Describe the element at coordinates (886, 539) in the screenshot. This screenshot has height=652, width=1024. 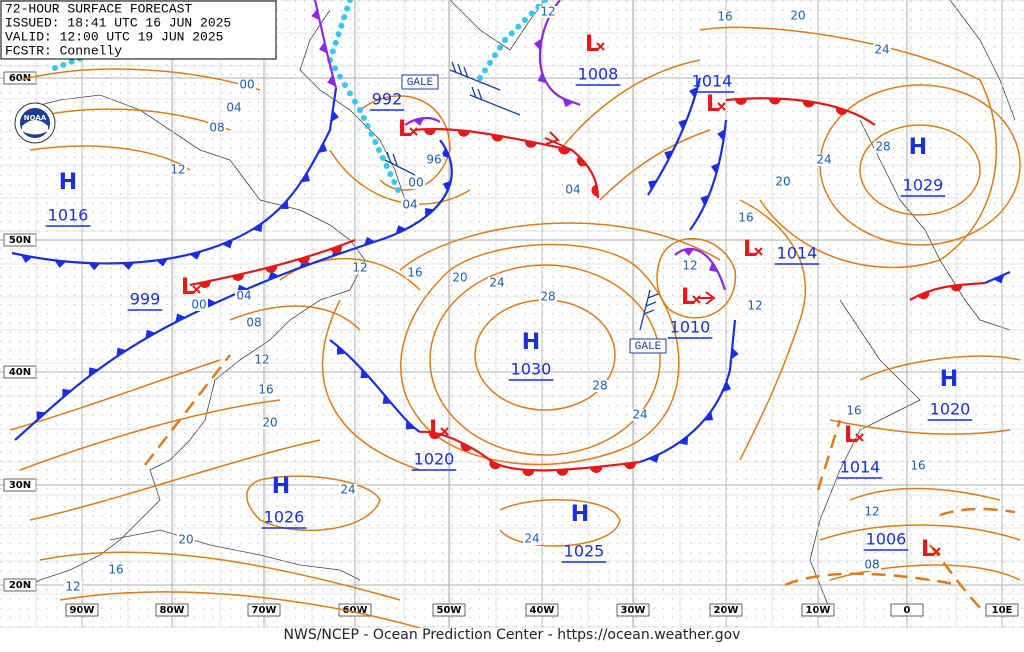
I see `central-pressure: 1006` at that location.